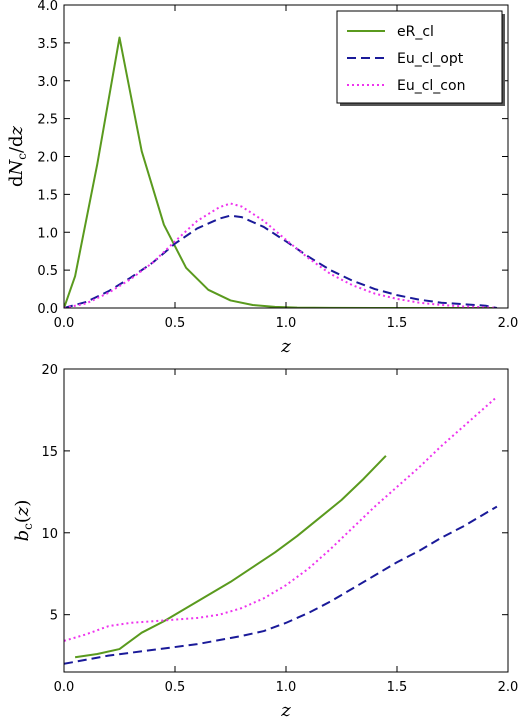  Describe the element at coordinates (47, 233) in the screenshot. I see `y-tick-label: 1.0` at that location.